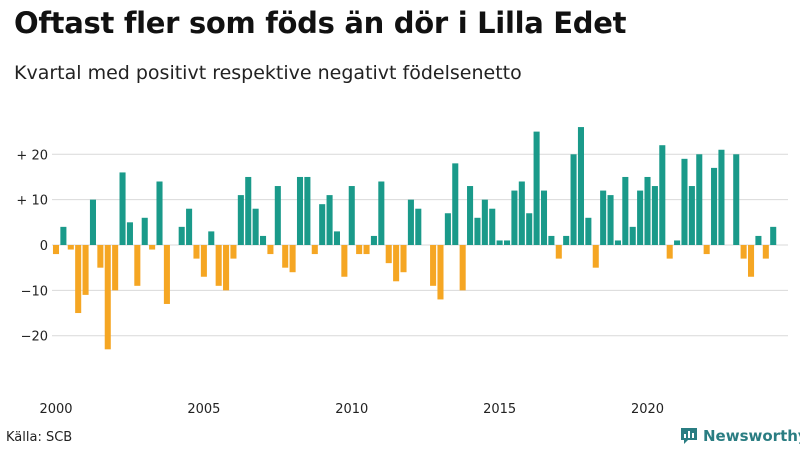 Image resolution: width=800 pixels, height=450 pixels. Describe the element at coordinates (203, 409) in the screenshot. I see `x-tick-label: 2005` at that location.